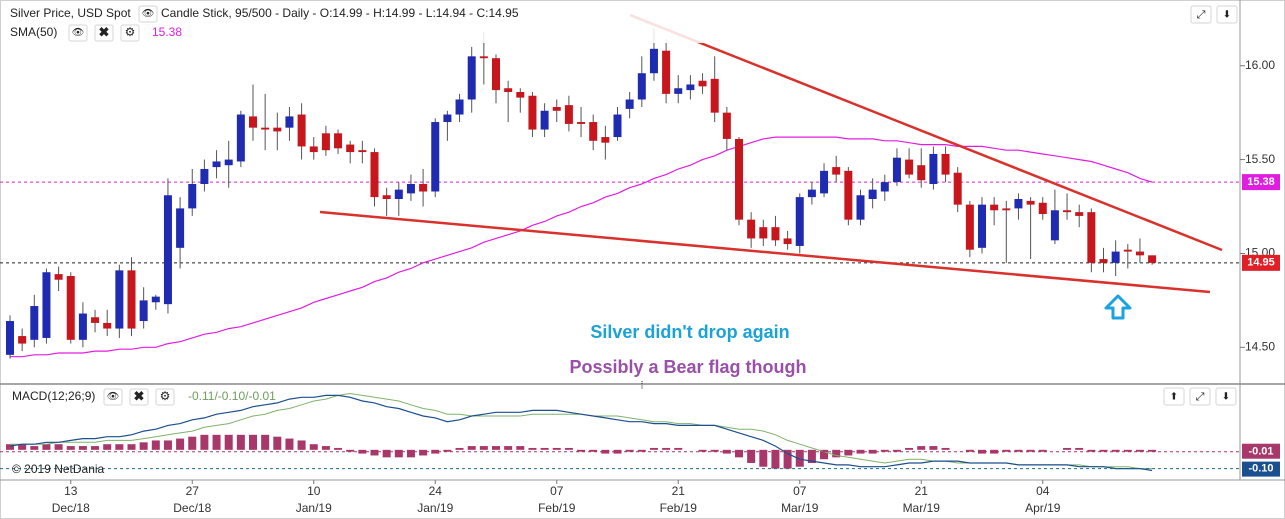  Describe the element at coordinates (1043, 491) in the screenshot. I see `x-tick-label: 04` at that location.